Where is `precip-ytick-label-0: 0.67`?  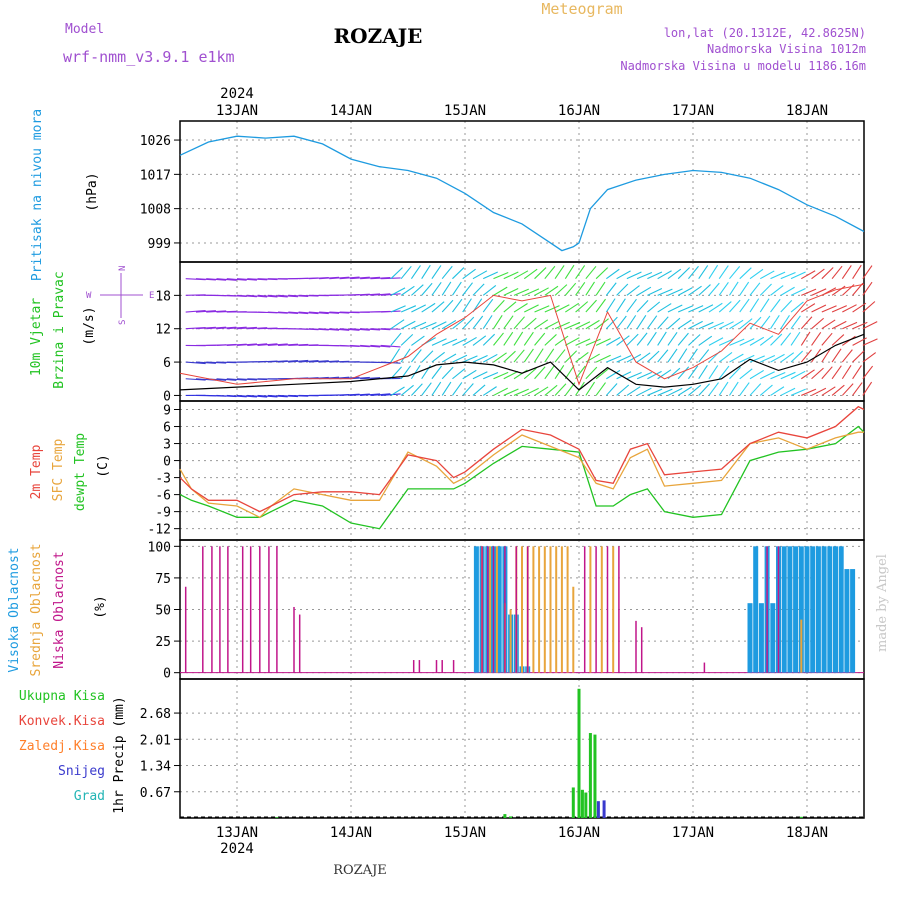
precip-ytick-label-0: 0.67 is located at coordinates (155, 793).